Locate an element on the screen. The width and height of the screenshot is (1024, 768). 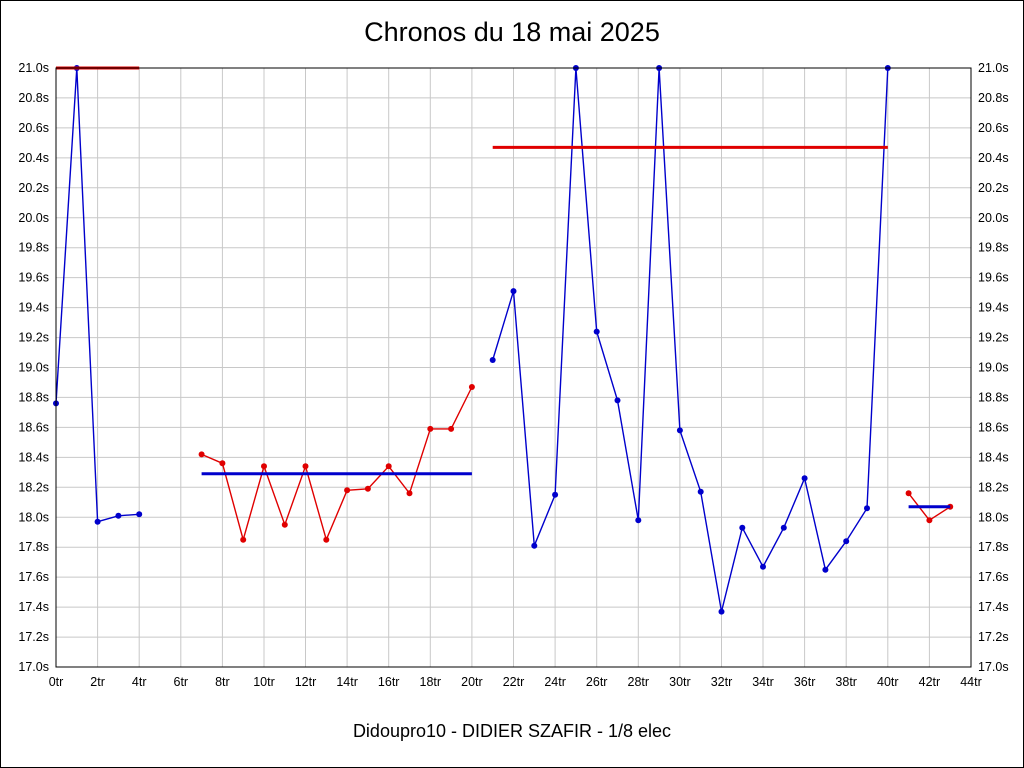
x-tick-label: 28tr is located at coordinates (639, 682).